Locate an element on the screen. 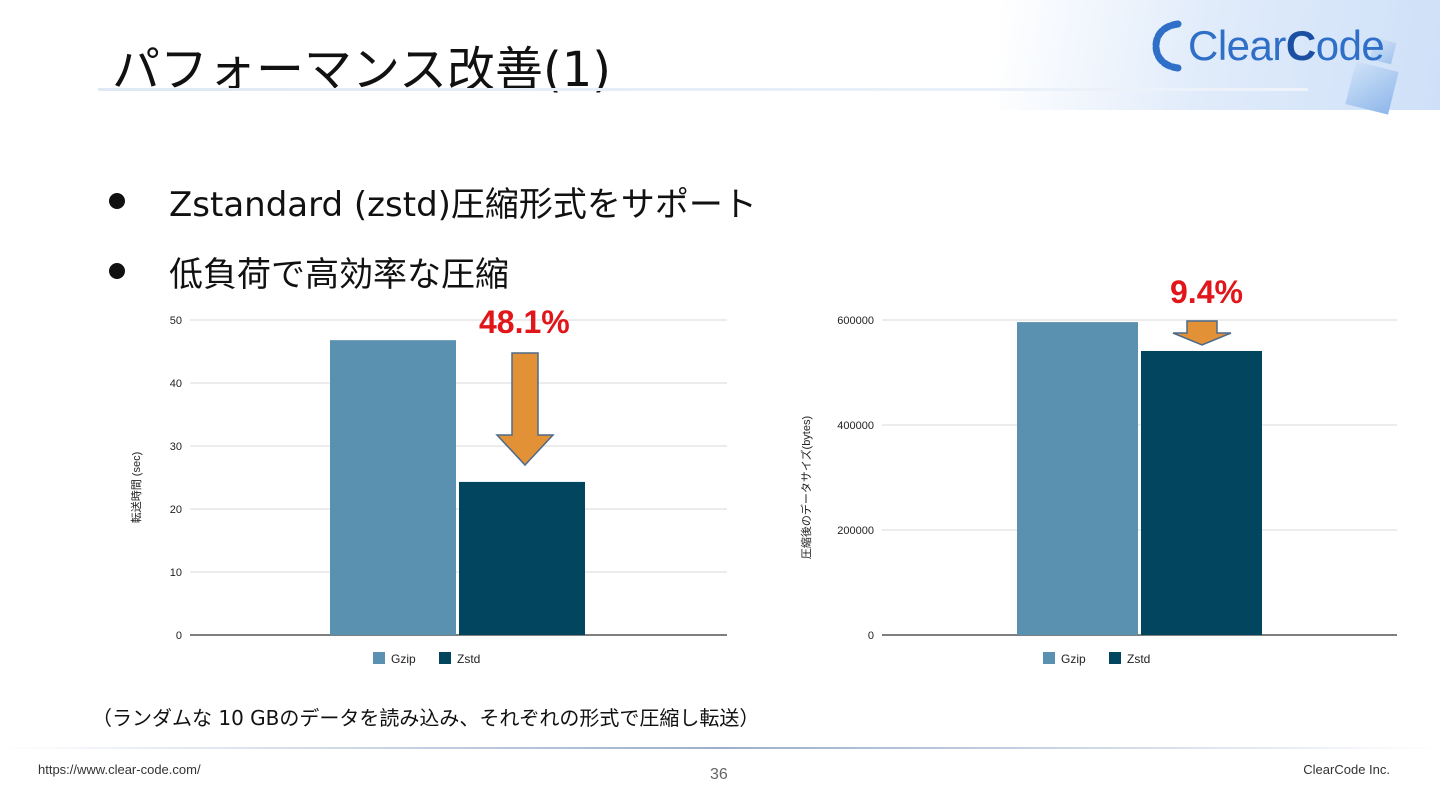  logo-text: ClearCode is located at coordinates (1286, 45).